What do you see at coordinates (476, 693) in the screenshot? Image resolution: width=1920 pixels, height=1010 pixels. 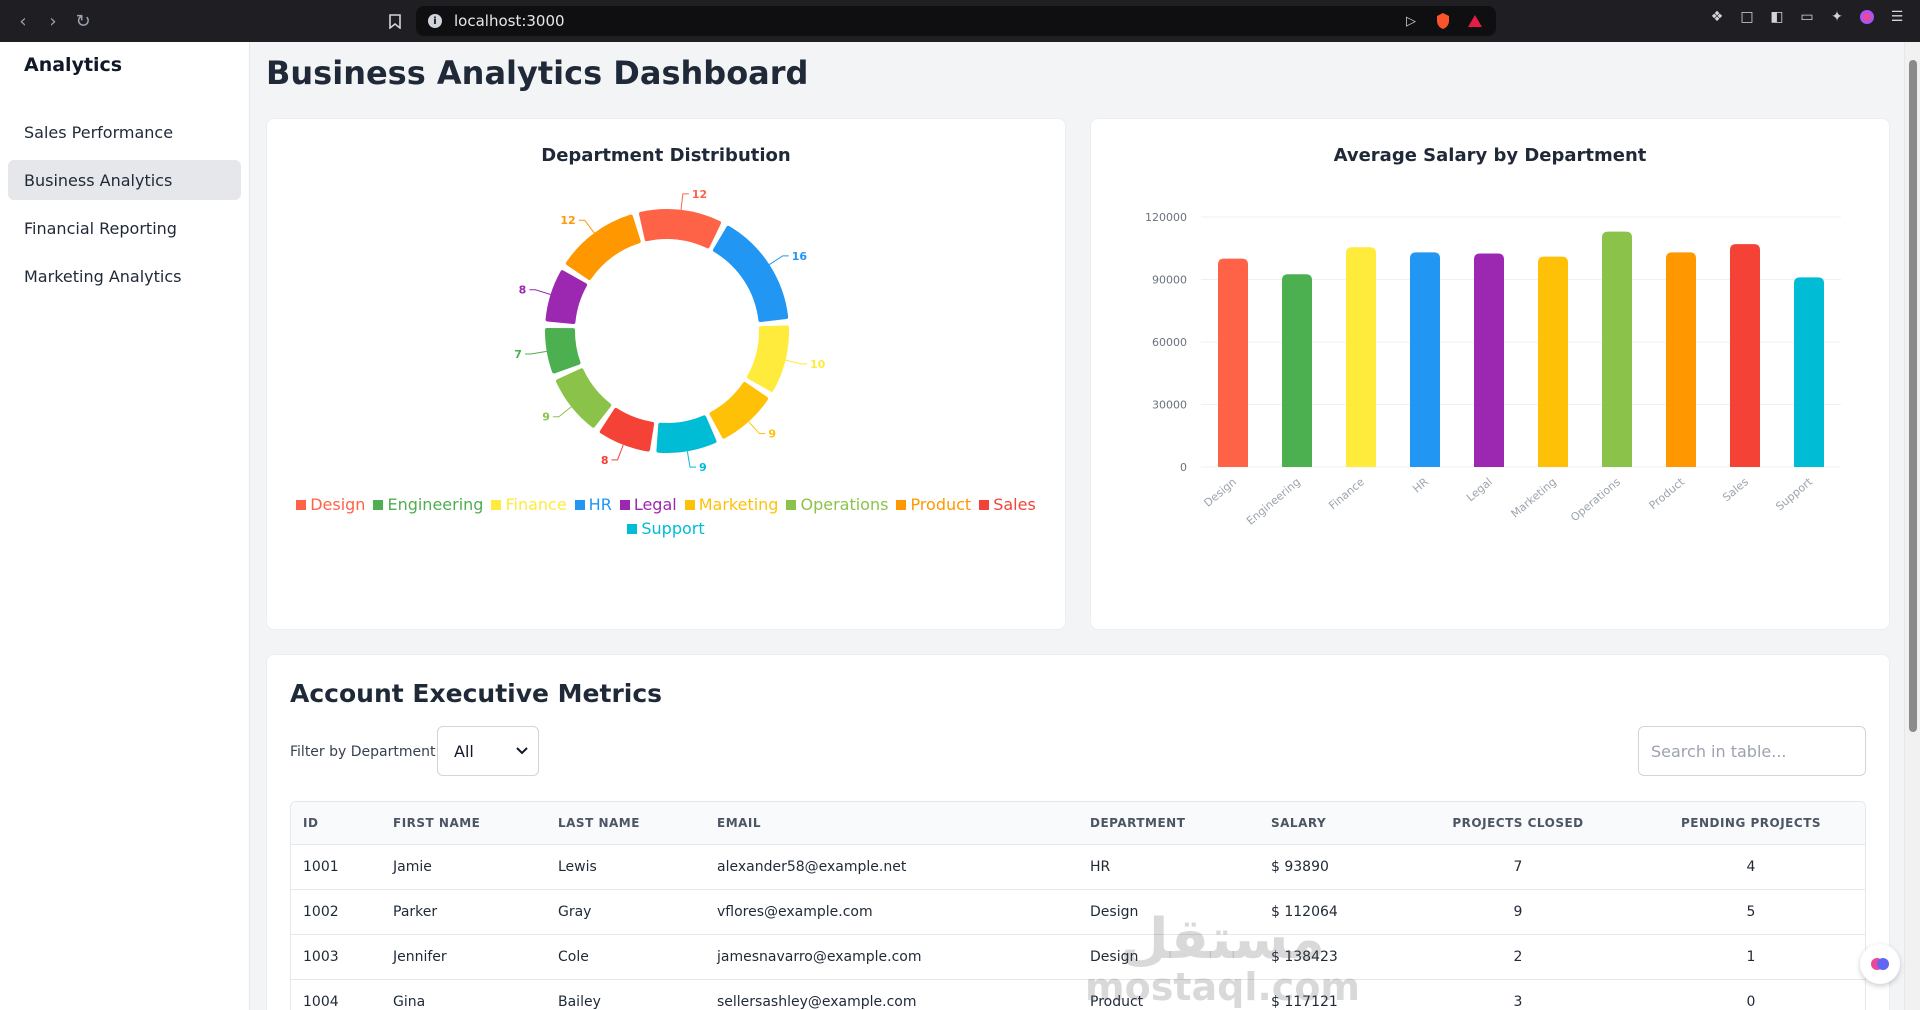 I see `table-title: Account Executive Metrics` at bounding box center [476, 693].